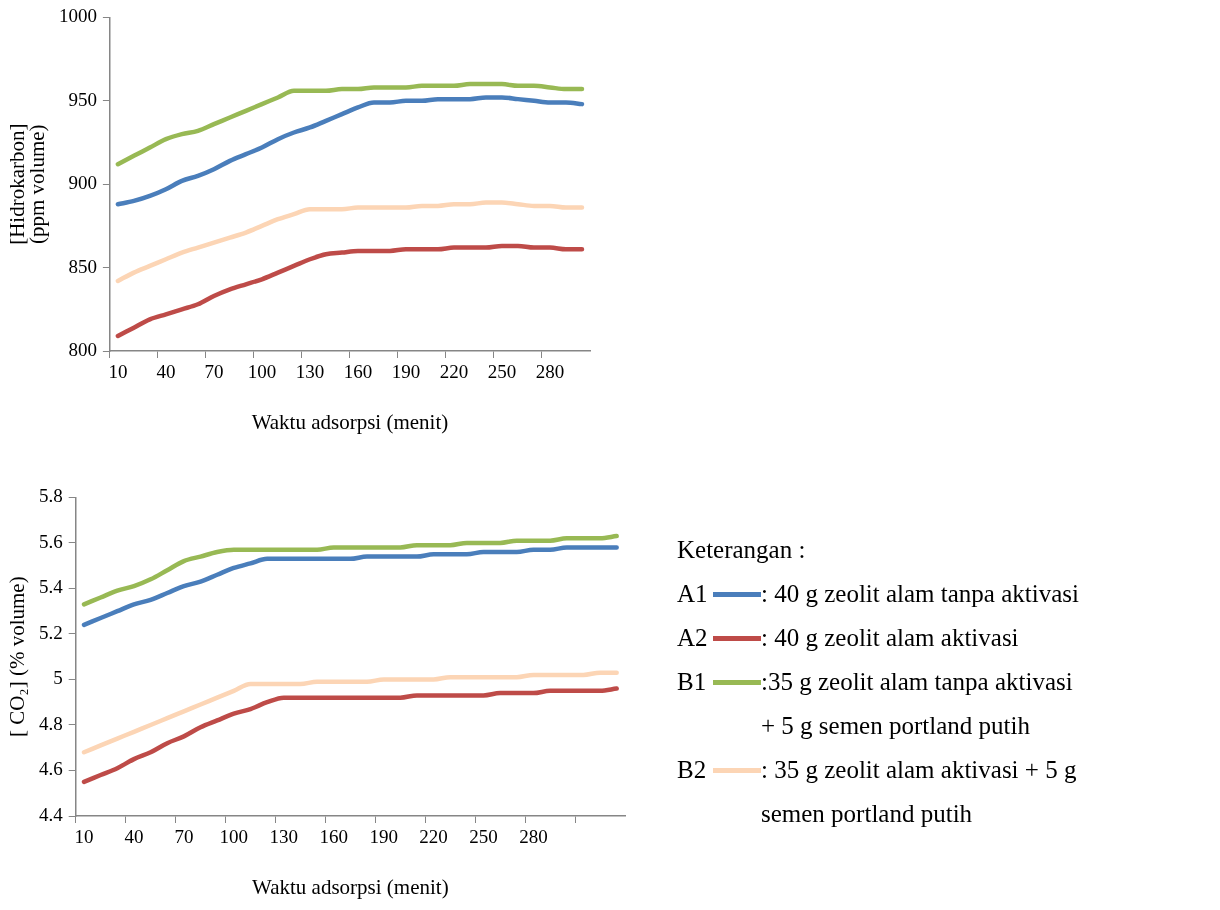  Describe the element at coordinates (692, 682) in the screenshot. I see `legend-label: B1` at that location.